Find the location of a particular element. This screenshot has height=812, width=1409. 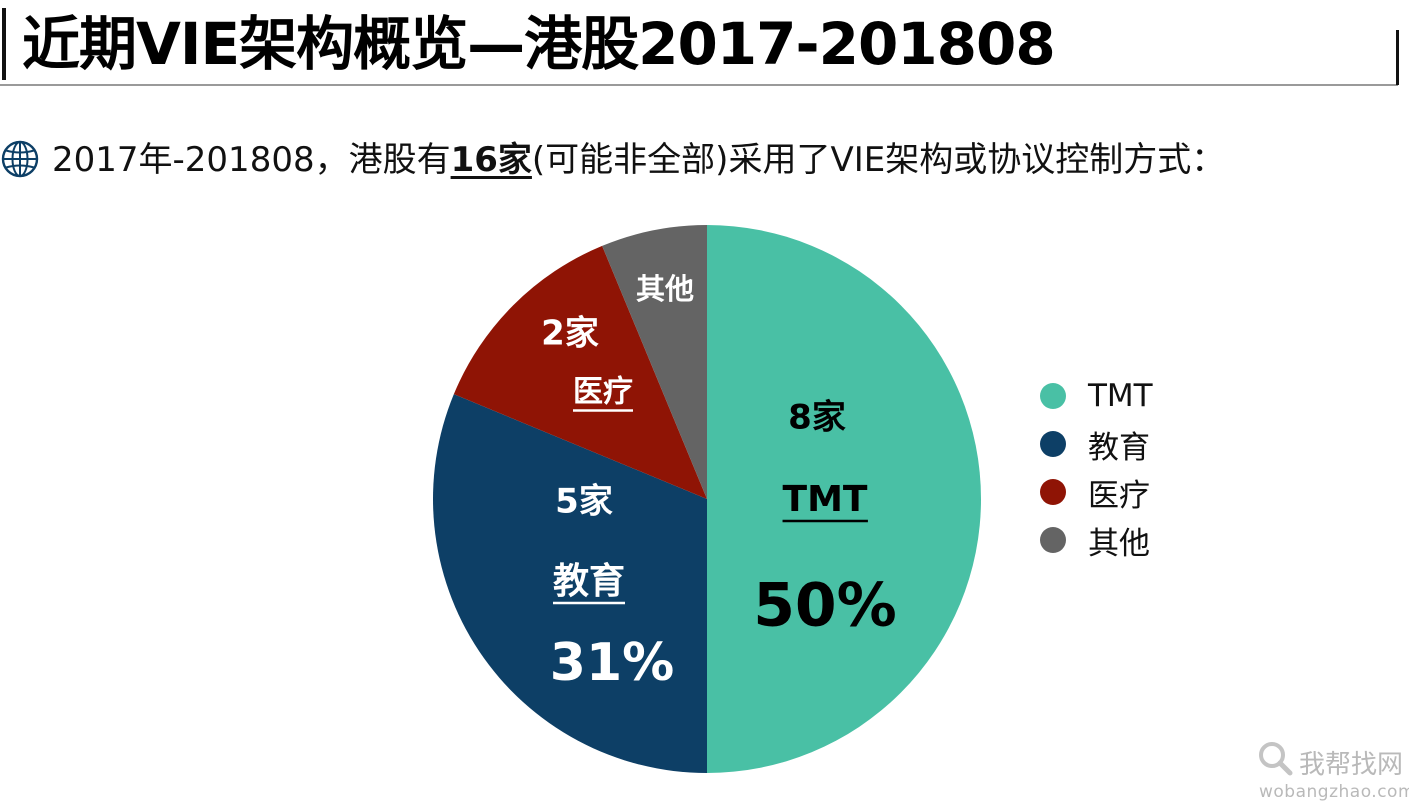

slice-name-label-tmt: TMT is located at coordinates (825, 499).